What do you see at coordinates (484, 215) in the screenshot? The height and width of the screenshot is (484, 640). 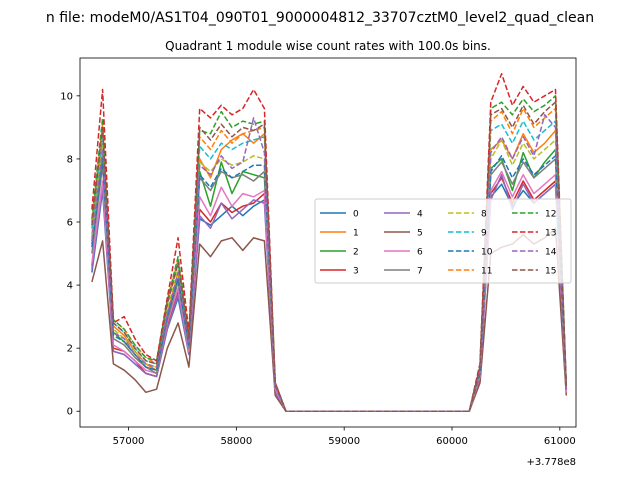 I see `legend-label-8: 8` at bounding box center [484, 215].